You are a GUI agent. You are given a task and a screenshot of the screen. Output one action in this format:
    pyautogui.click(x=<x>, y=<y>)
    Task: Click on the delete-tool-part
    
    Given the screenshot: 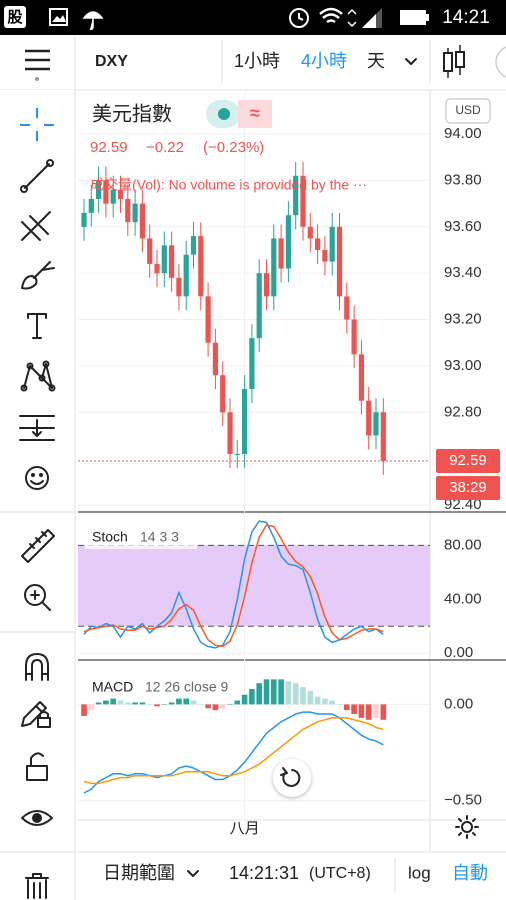 What is the action you would take?
    pyautogui.click(x=37, y=886)
    